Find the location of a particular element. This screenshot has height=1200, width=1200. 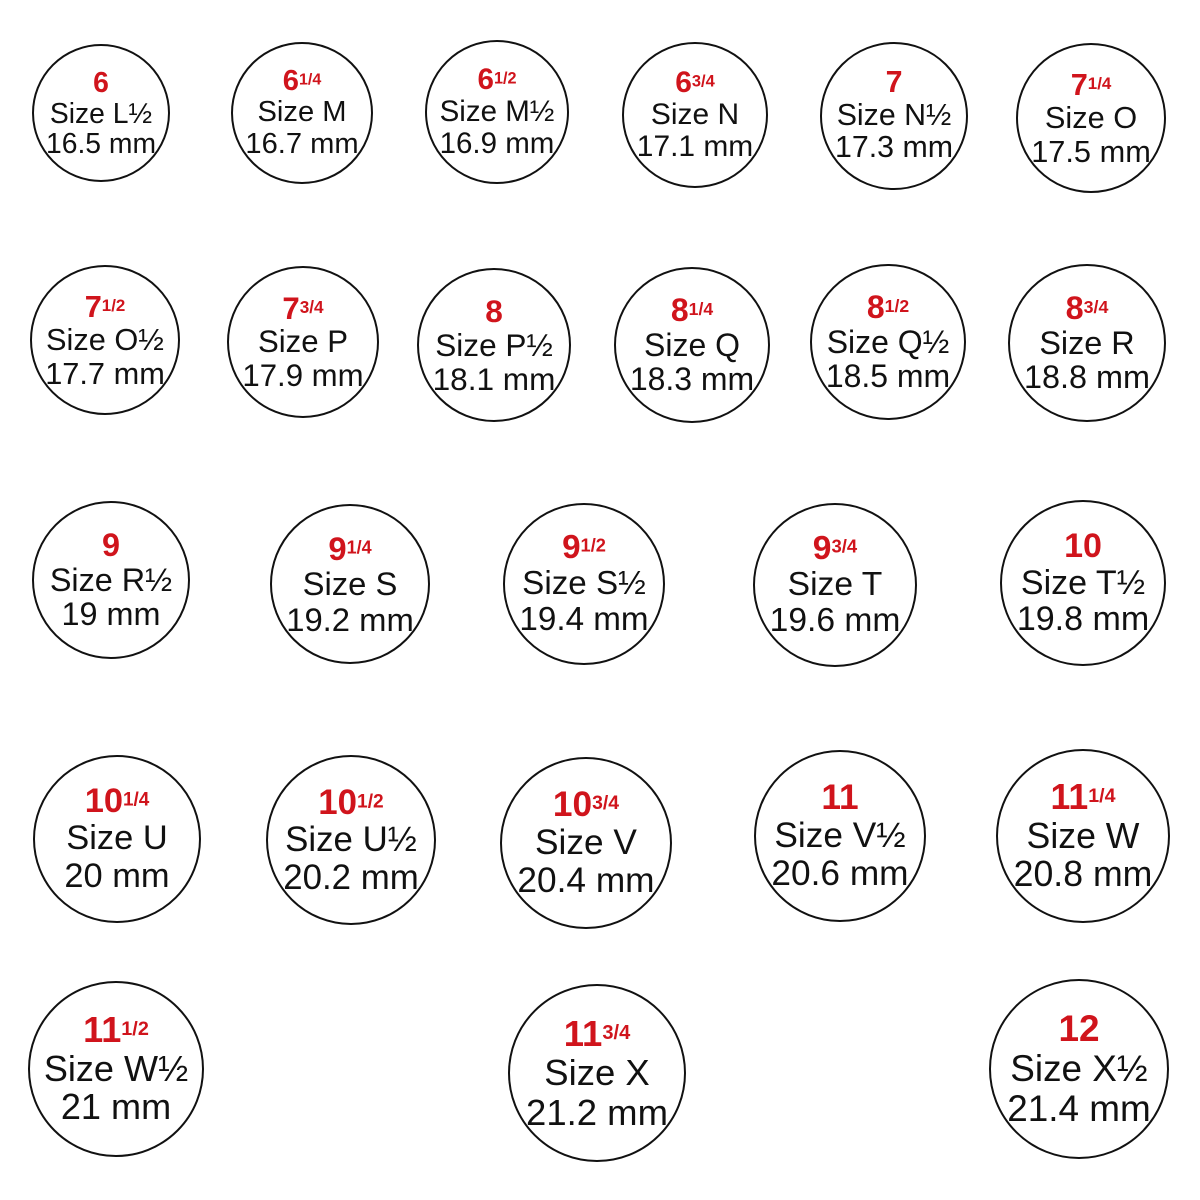

diameter-mm: 17.3 mm is located at coordinates (894, 148).